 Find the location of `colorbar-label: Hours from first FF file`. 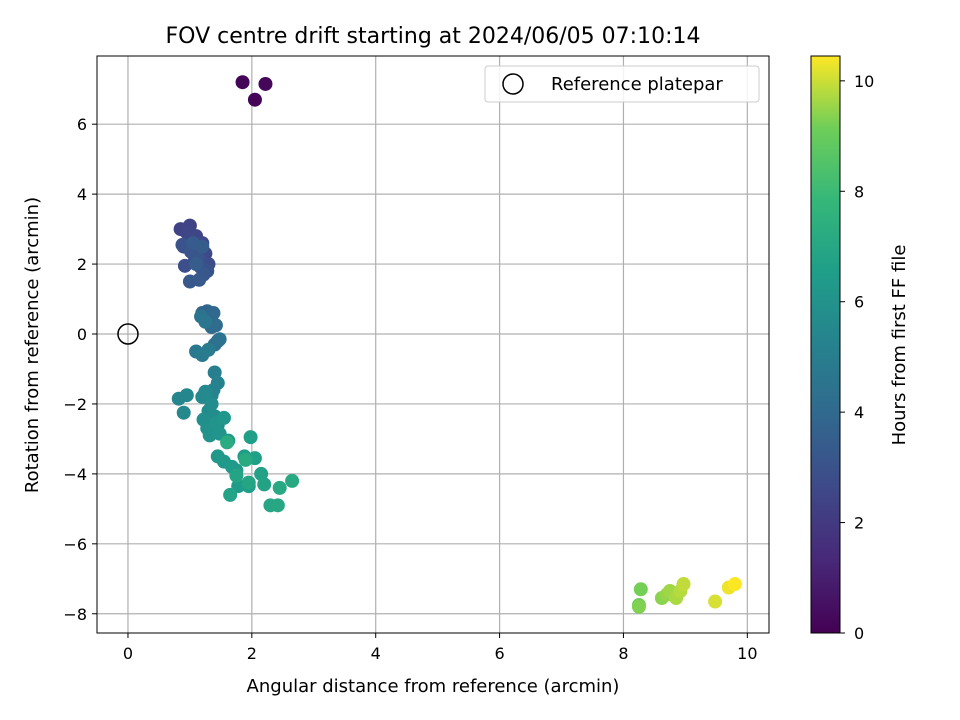

colorbar-label: Hours from first FF file is located at coordinates (899, 345).